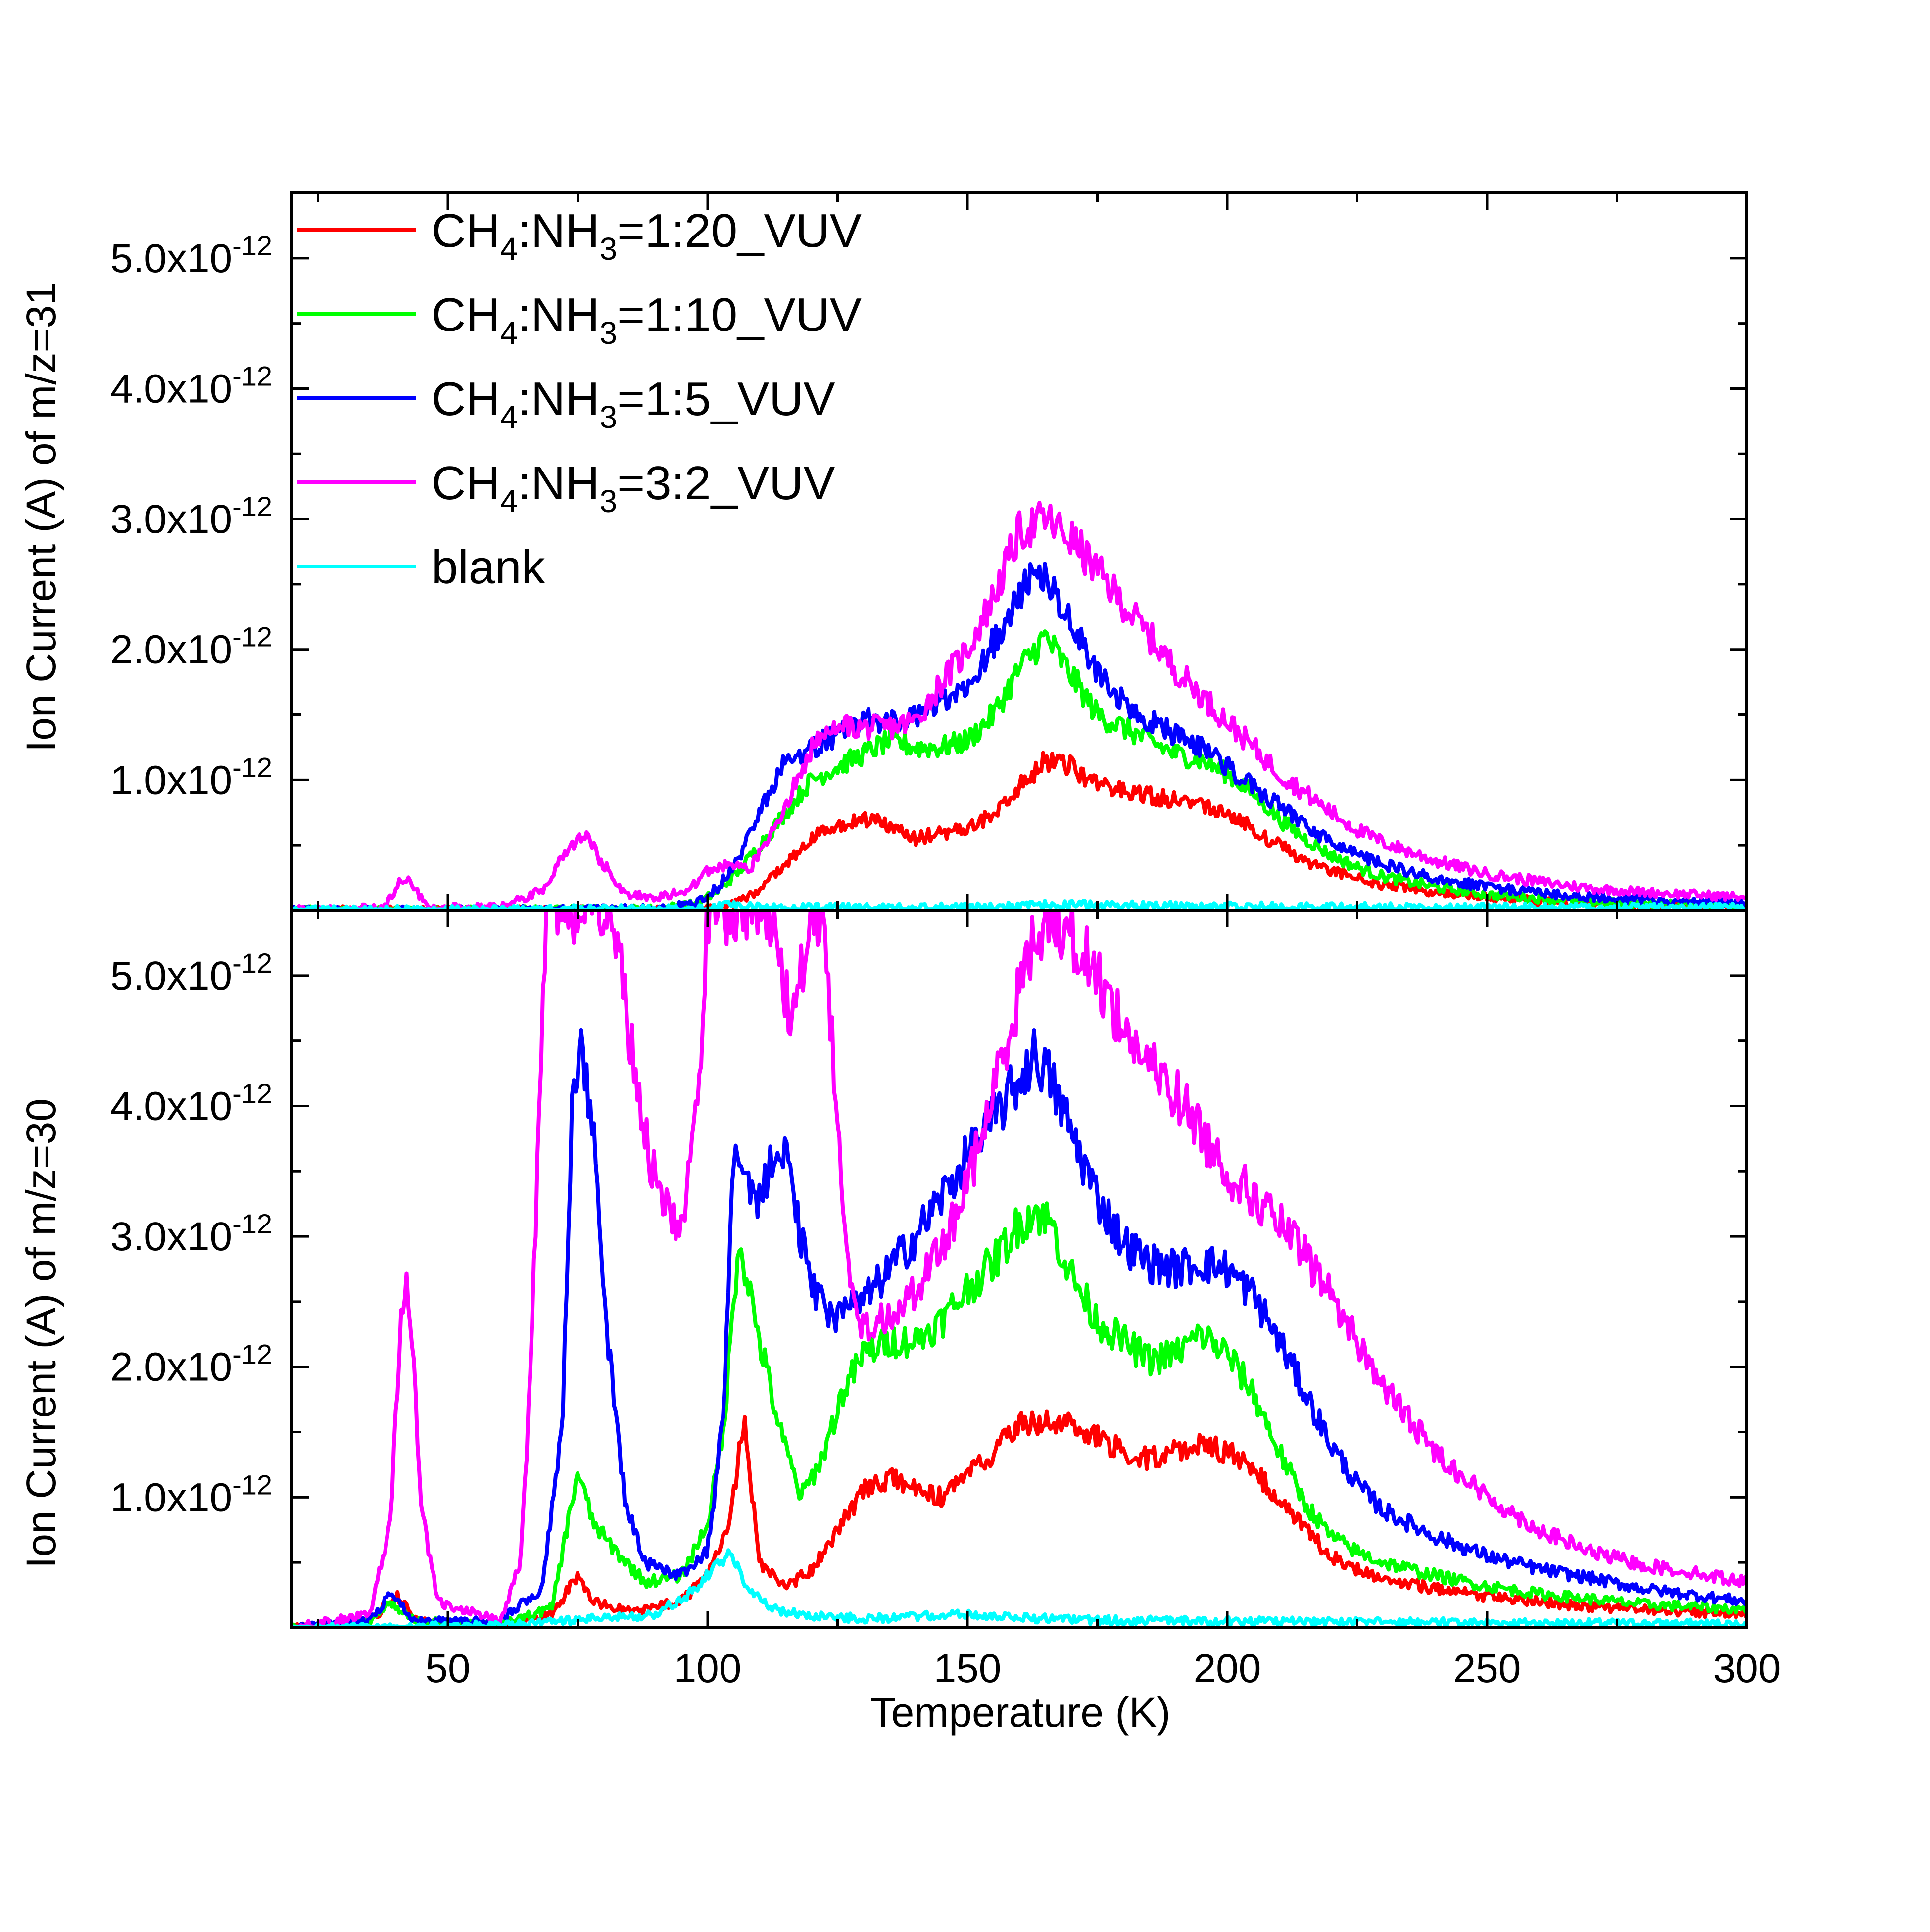  Describe the element at coordinates (1487, 1668) in the screenshot. I see `x-tick-label: 250` at that location.